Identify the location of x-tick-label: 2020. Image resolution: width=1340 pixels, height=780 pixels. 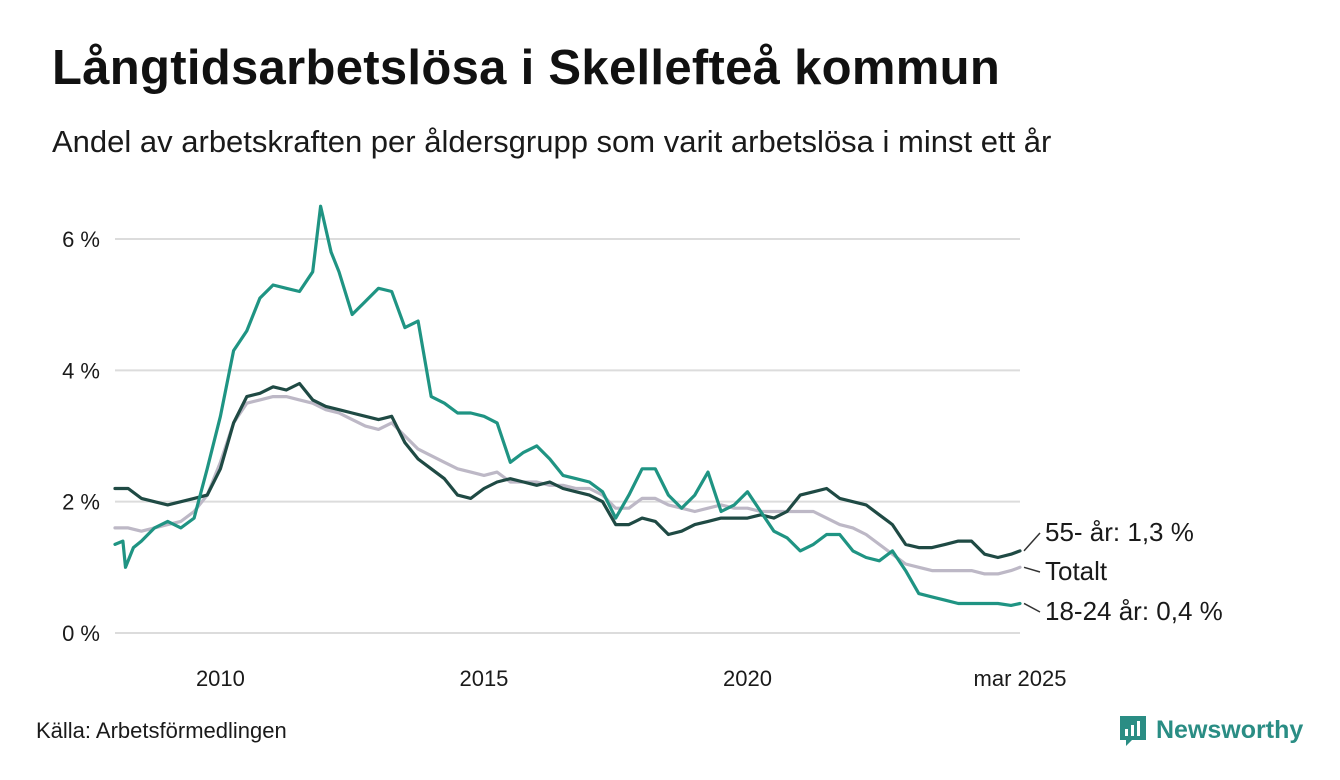
(747, 678).